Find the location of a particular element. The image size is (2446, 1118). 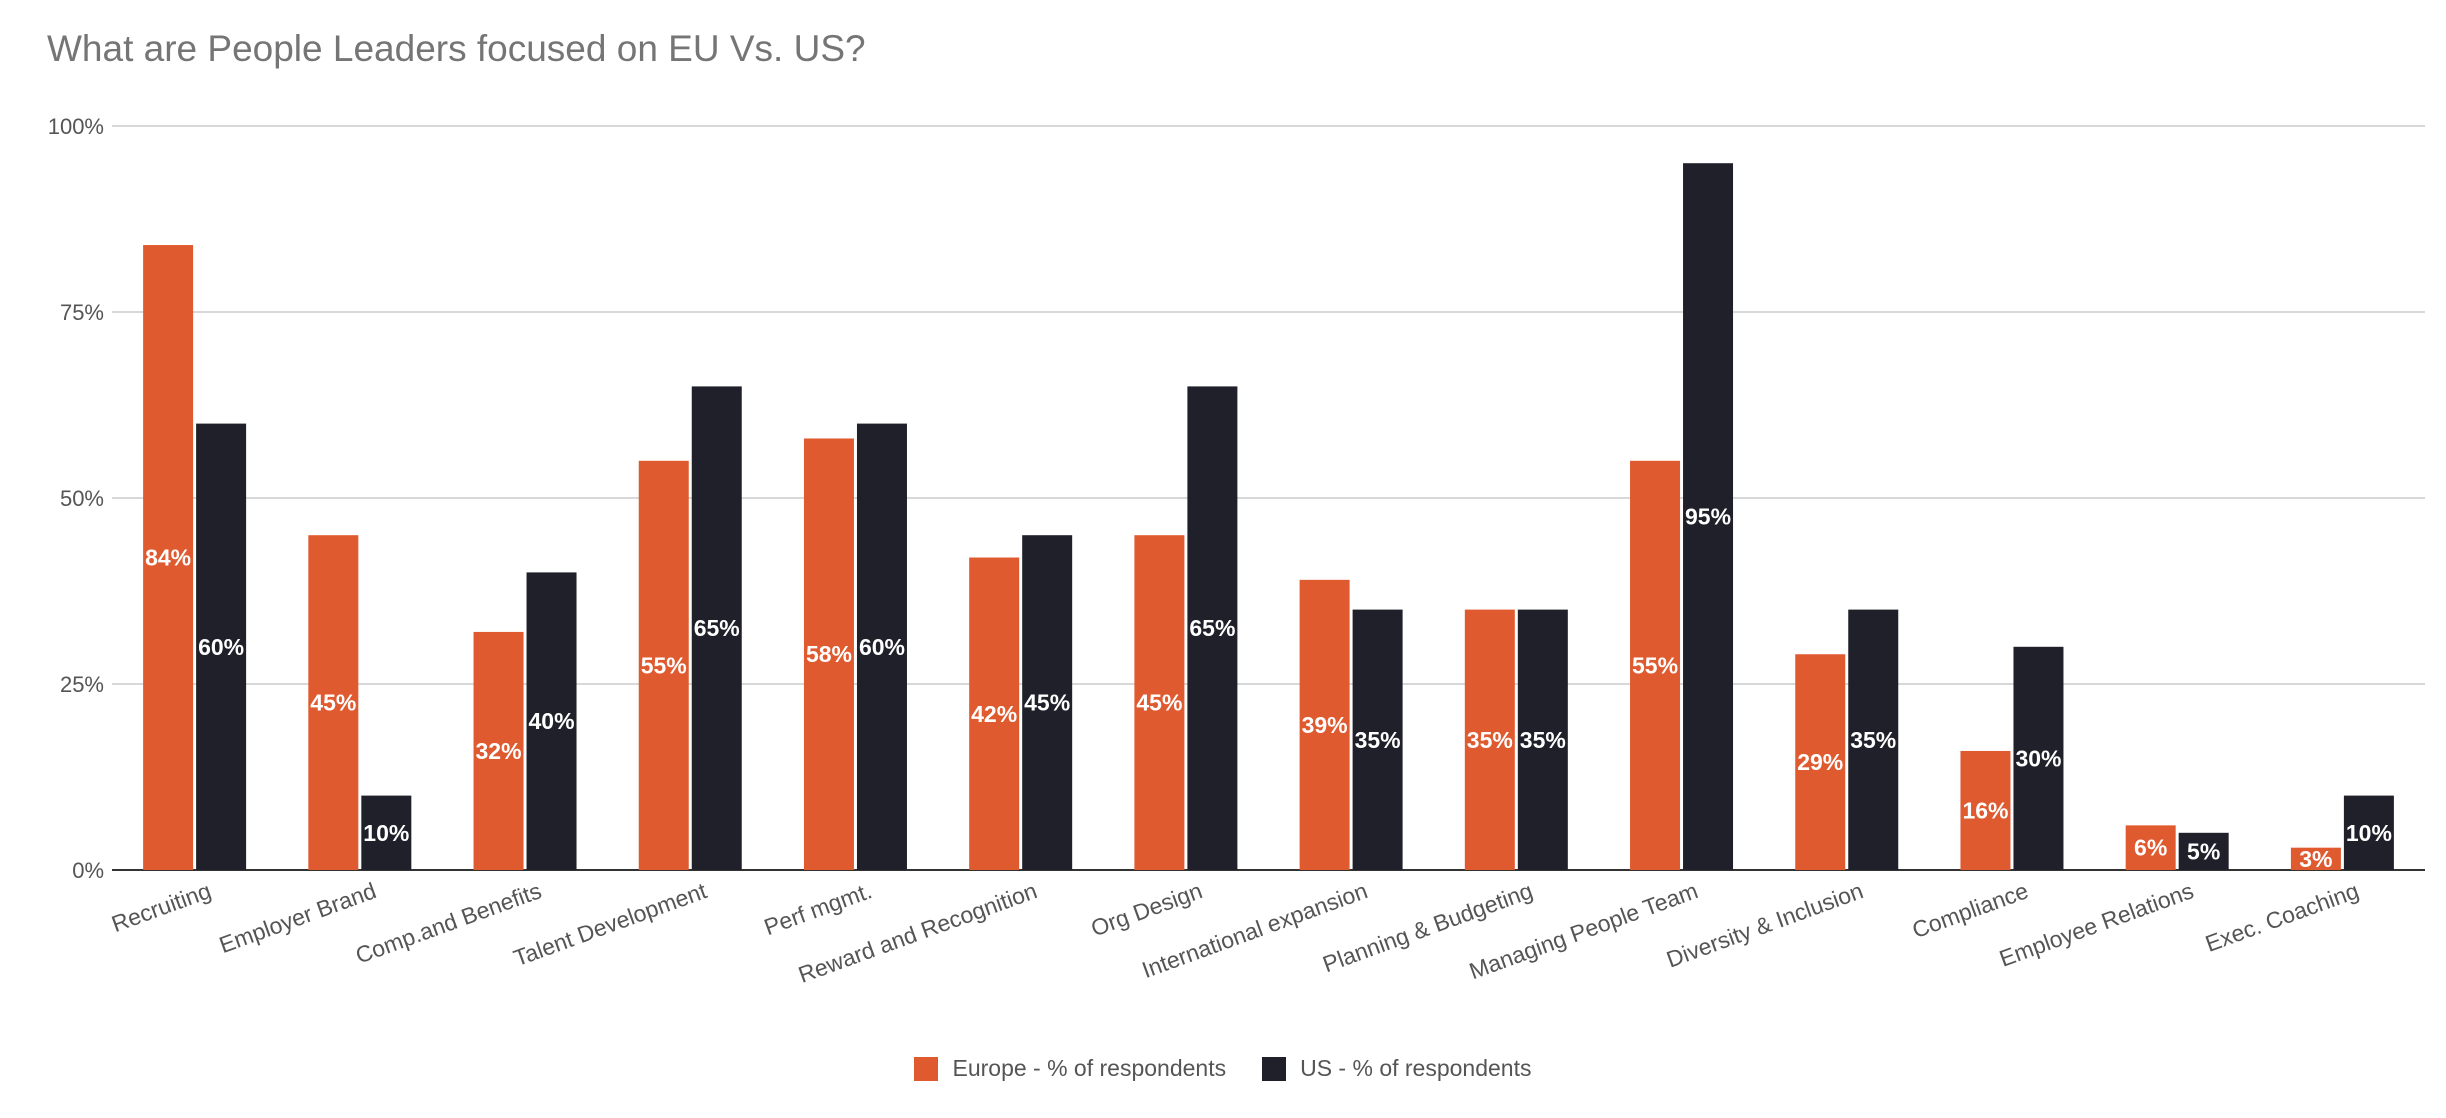

legend-label-us: US - % of respondents is located at coordinates (1416, 1068).